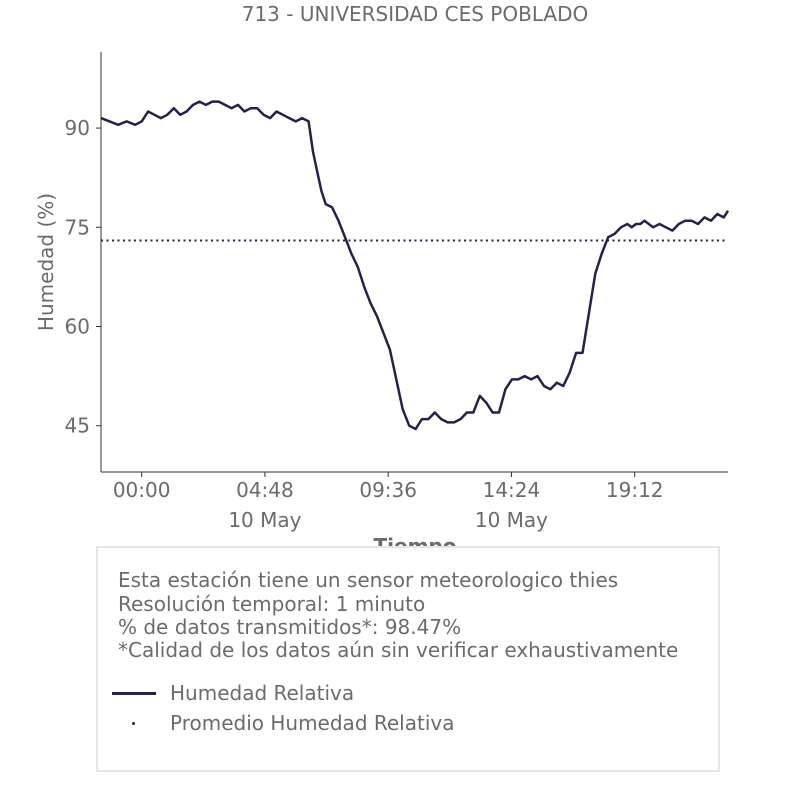 The height and width of the screenshot is (806, 806). What do you see at coordinates (262, 693) in the screenshot?
I see `legend-label: Humedad Relativa` at bounding box center [262, 693].